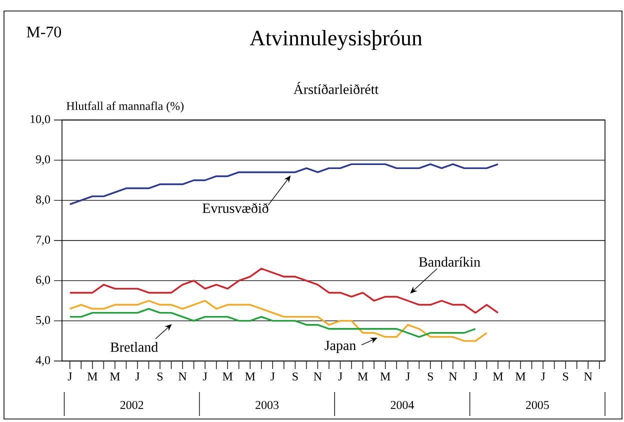 This screenshot has height=422, width=624. I want to click on series-label: Japan, so click(340, 346).